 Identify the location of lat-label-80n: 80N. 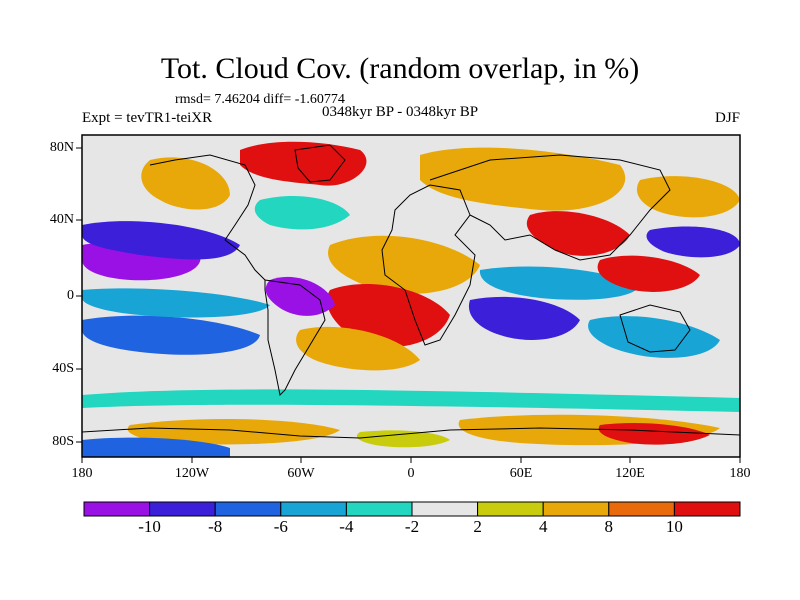
(61, 147).